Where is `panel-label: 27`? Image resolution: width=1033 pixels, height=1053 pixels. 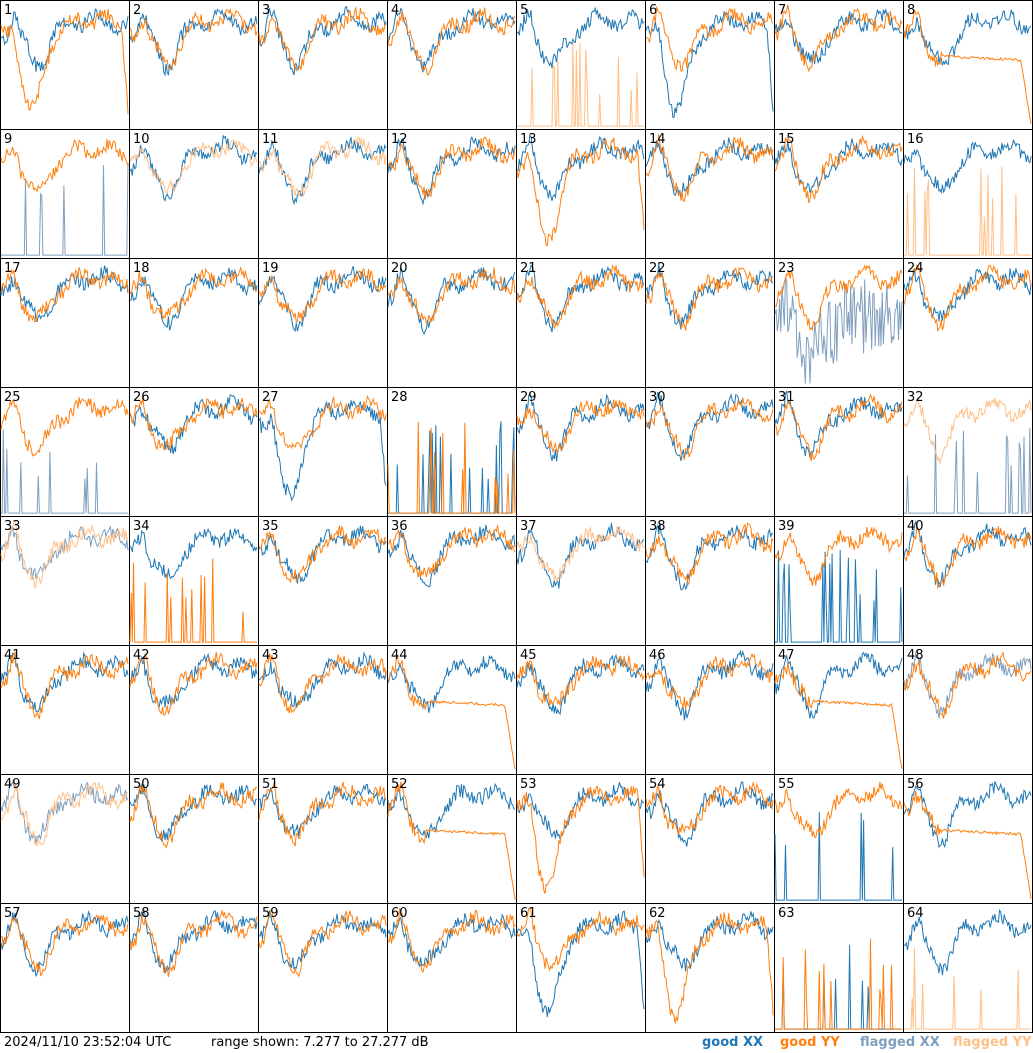
panel-label: 27 is located at coordinates (270, 397).